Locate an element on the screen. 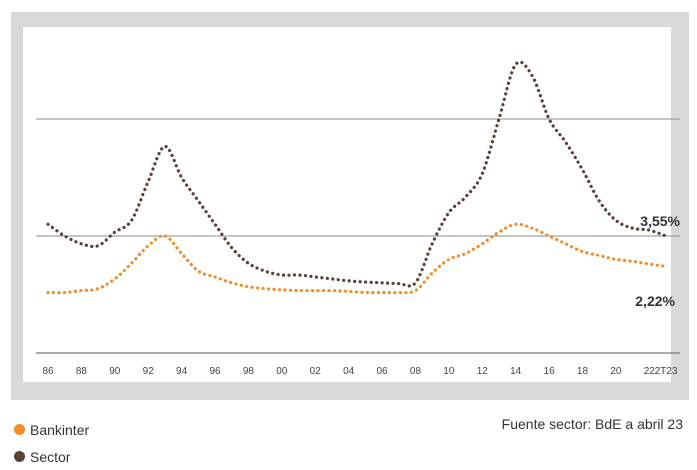 This screenshot has width=697, height=470. x-tick-label: 00 is located at coordinates (282, 371).